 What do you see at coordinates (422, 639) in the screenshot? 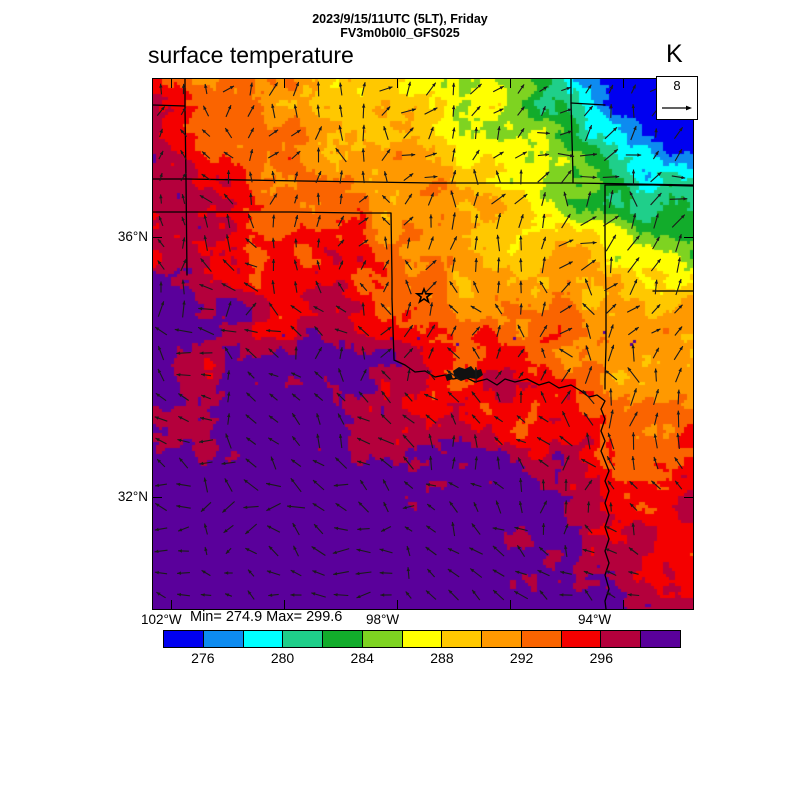
I see `colorbar` at bounding box center [422, 639].